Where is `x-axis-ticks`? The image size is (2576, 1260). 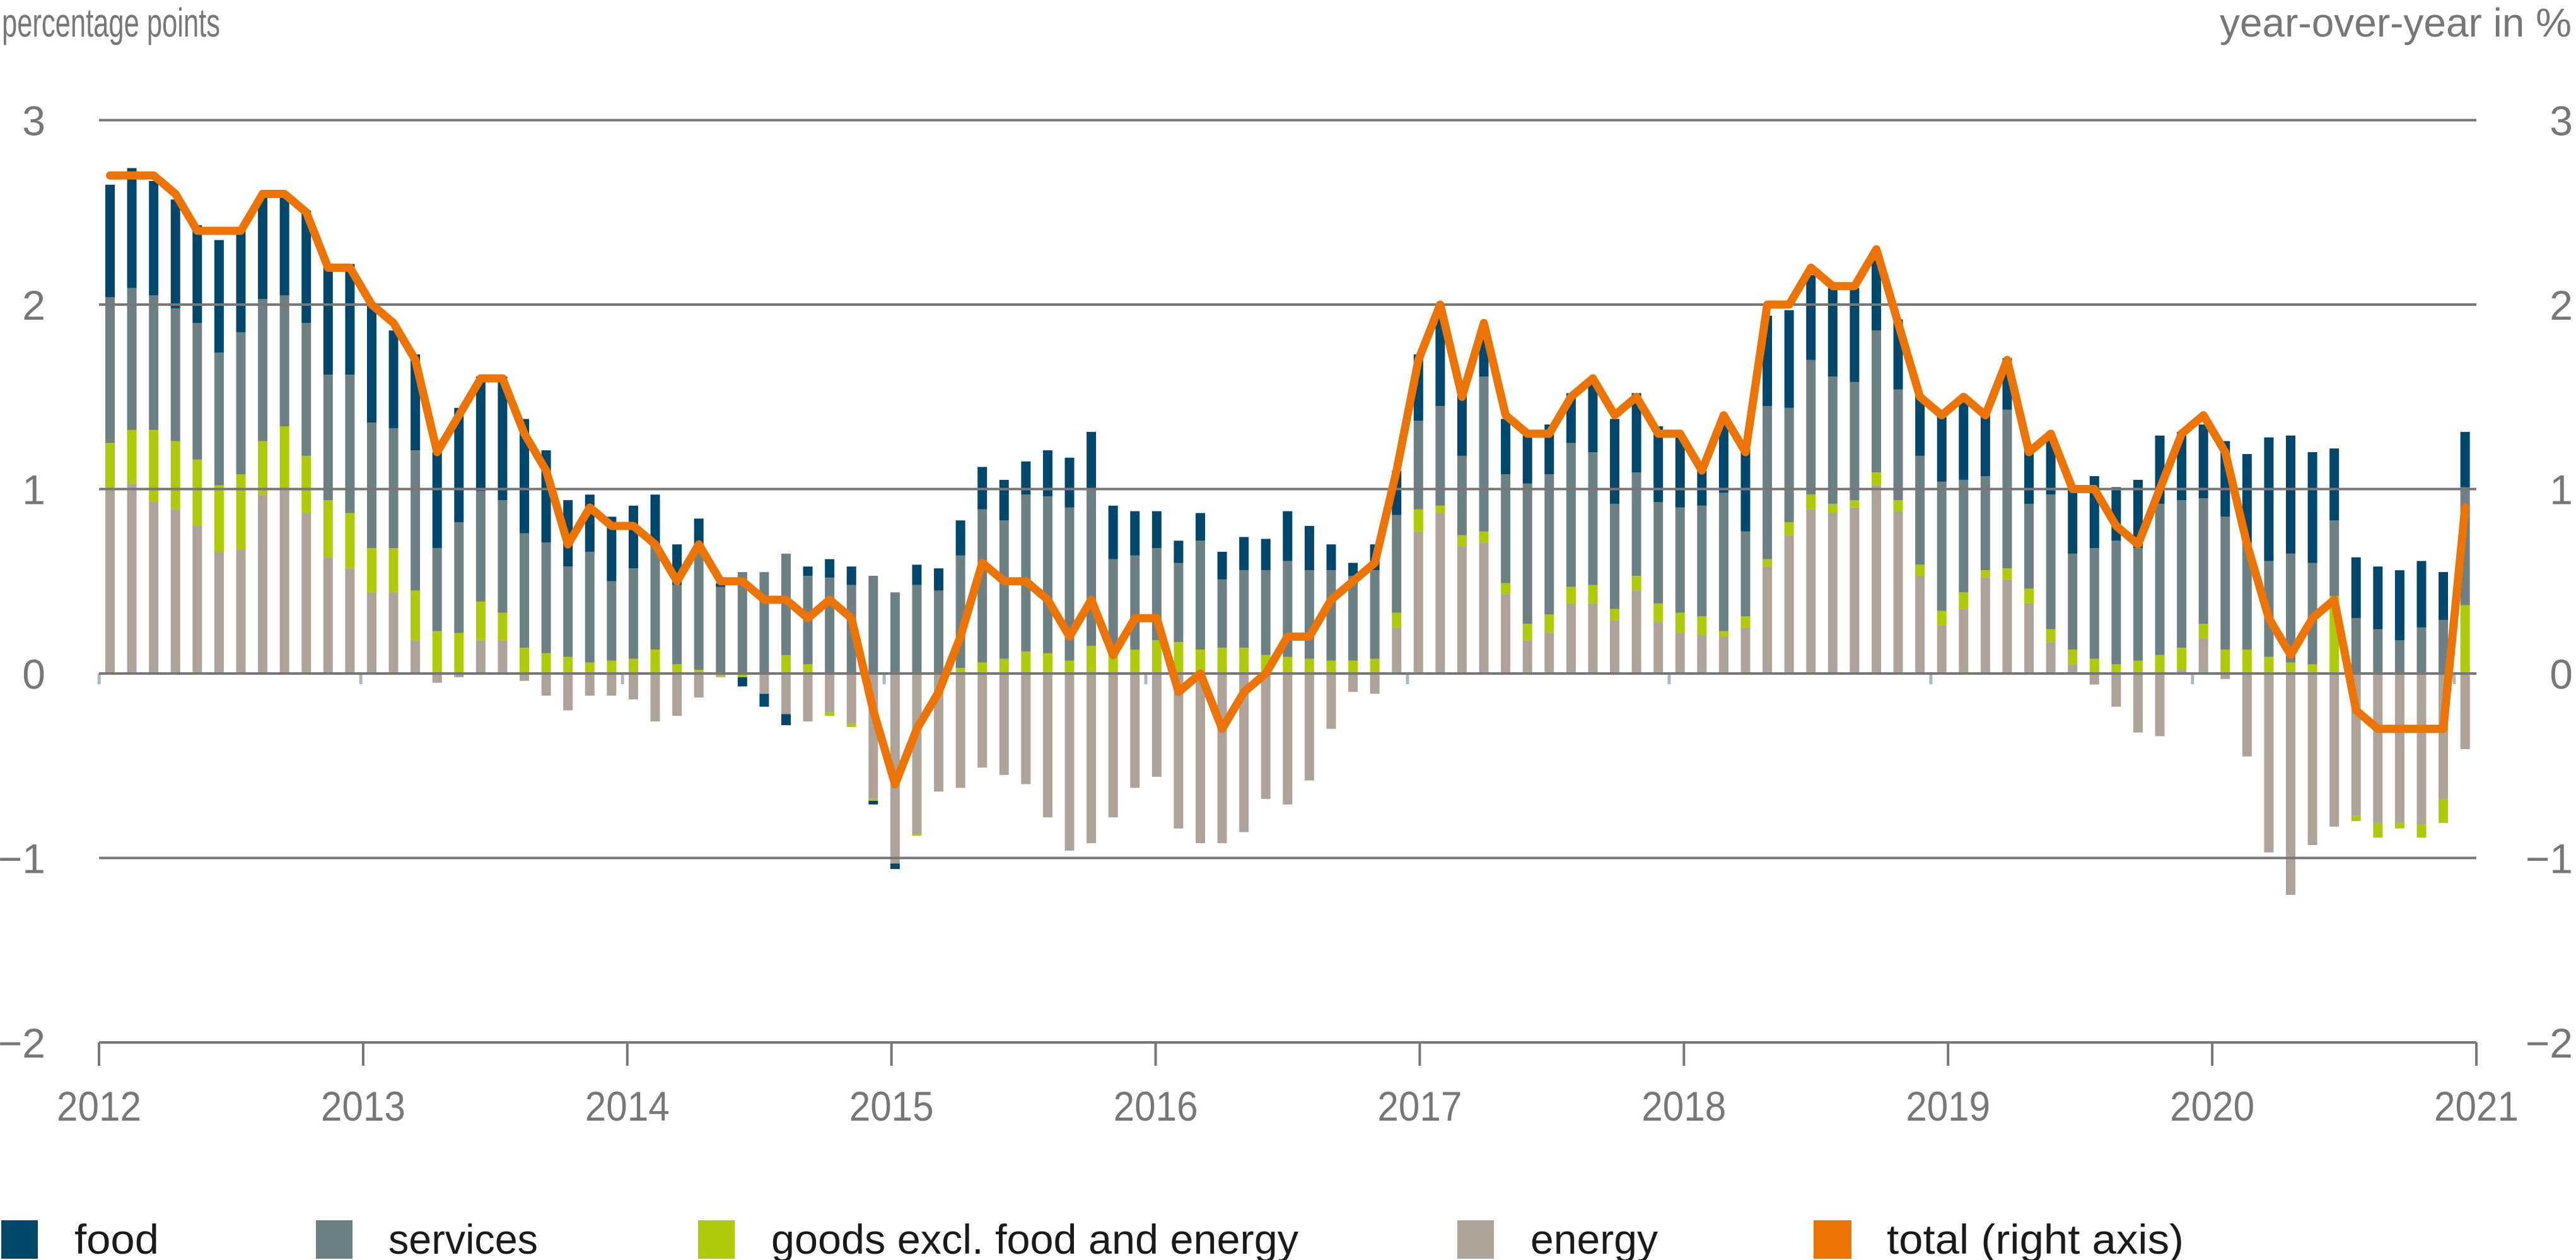
x-axis-ticks is located at coordinates (1288, 1054).